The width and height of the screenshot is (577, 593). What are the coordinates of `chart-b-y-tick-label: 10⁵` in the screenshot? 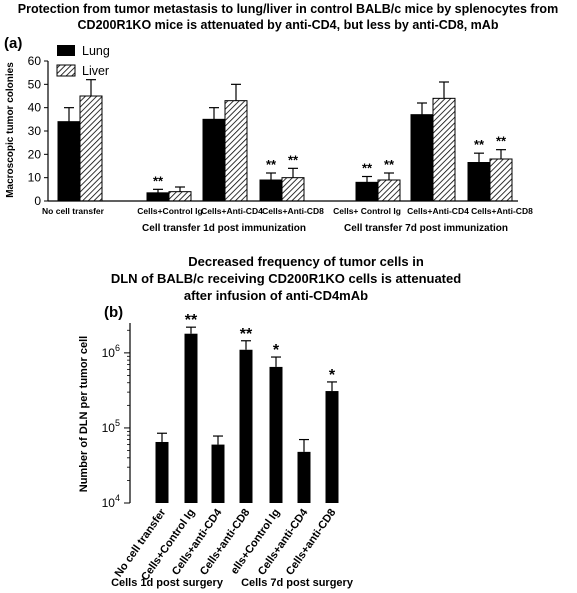 It's located at (111, 426).